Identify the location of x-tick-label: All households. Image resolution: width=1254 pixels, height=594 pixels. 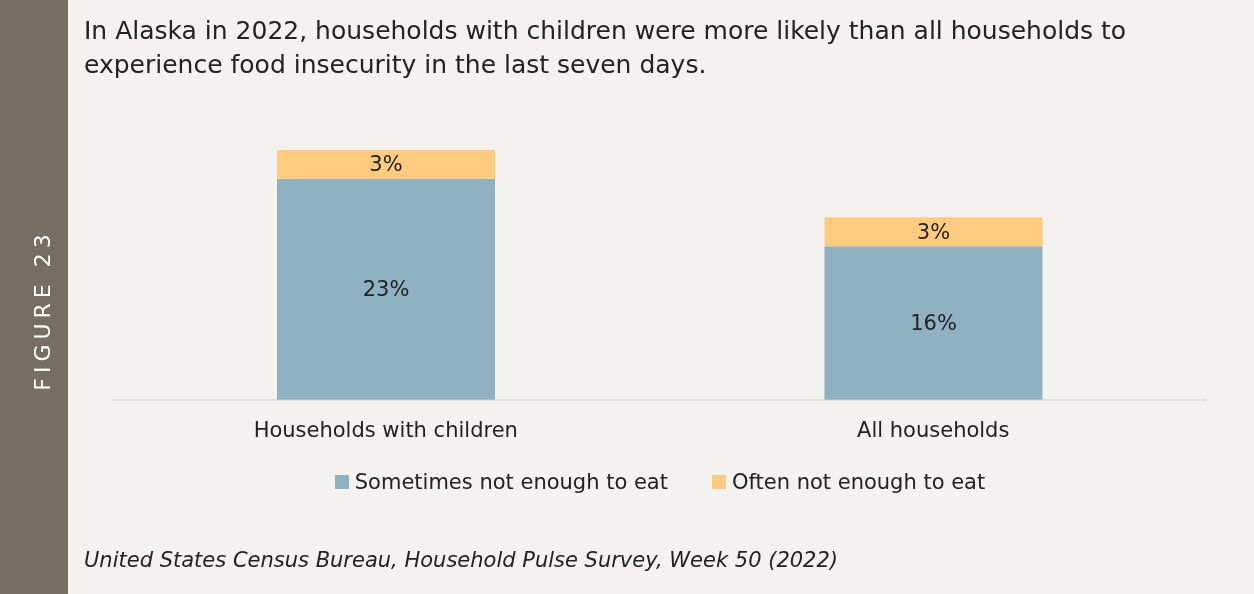
(933, 429).